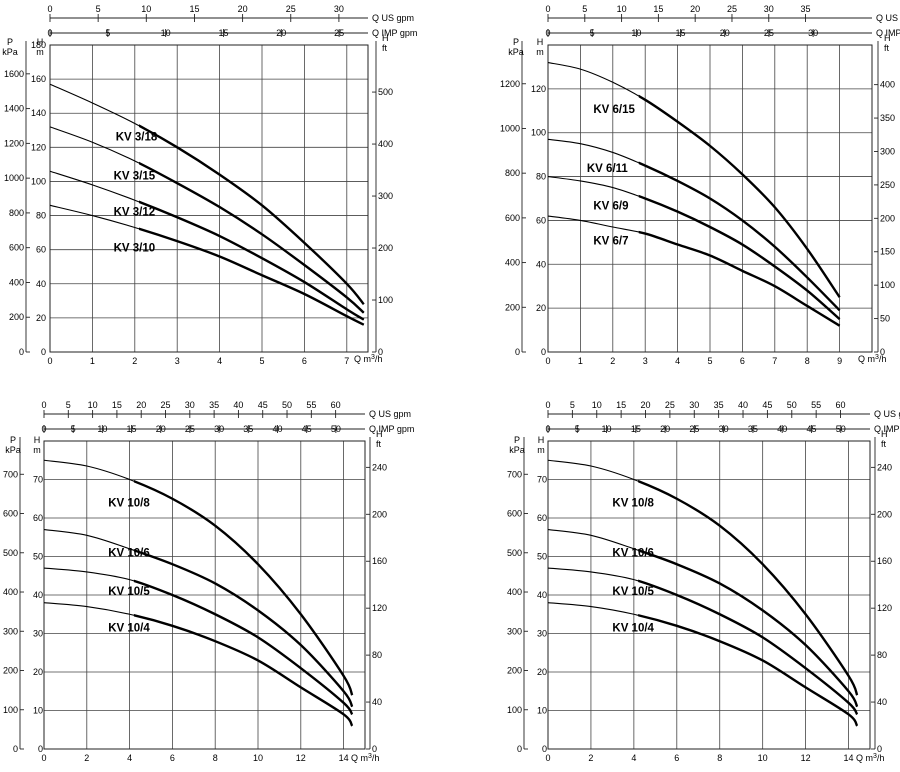 The height and width of the screenshot is (772, 900). I want to click on curve-label: KV 3/12, so click(135, 213).